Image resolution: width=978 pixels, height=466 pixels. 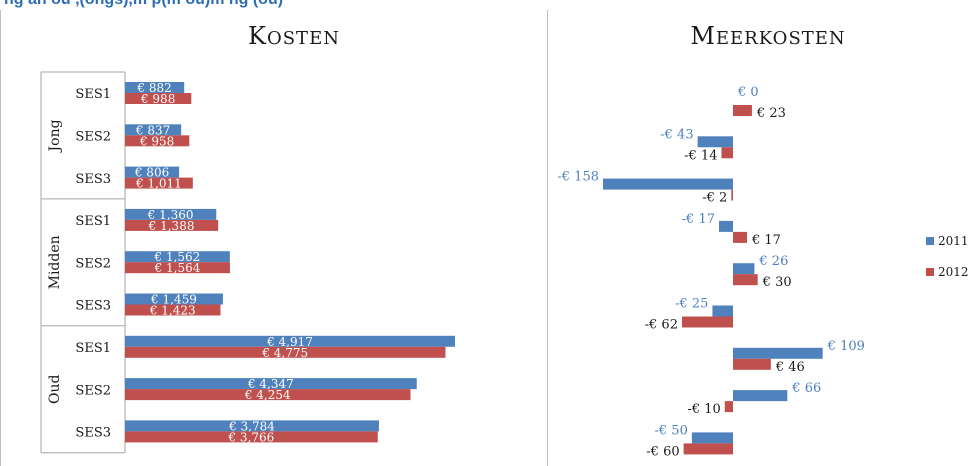 What do you see at coordinates (703, 409) in the screenshot?
I see `data-label-2012: -€ 10` at bounding box center [703, 409].